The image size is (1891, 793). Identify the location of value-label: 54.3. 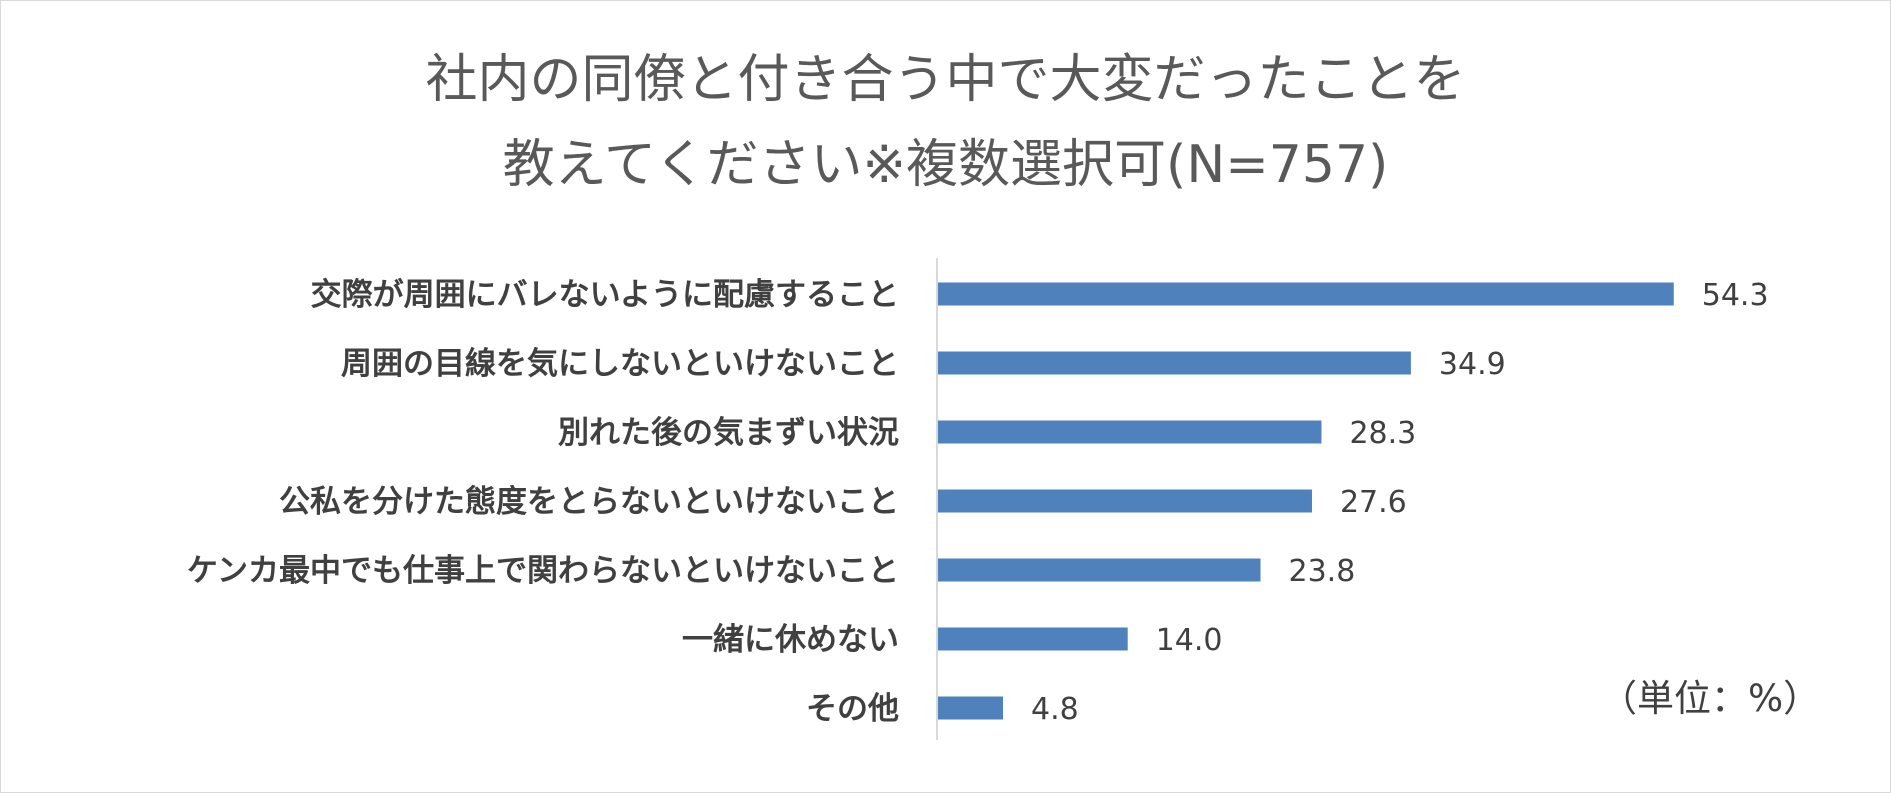
(1735, 295).